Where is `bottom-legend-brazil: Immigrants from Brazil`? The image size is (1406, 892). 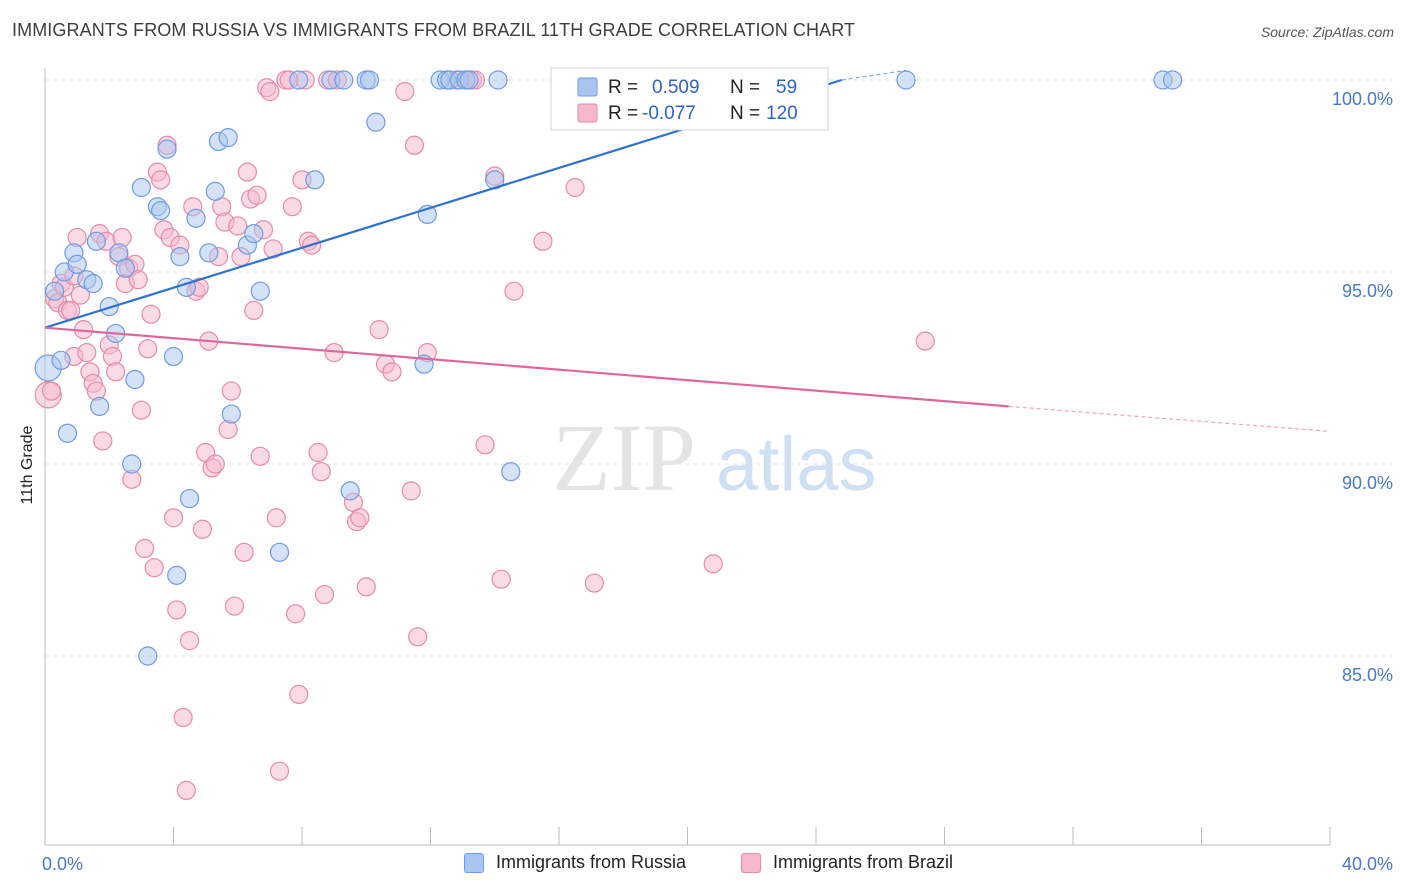 bottom-legend-brazil: Immigrants from Brazil is located at coordinates (847, 862).